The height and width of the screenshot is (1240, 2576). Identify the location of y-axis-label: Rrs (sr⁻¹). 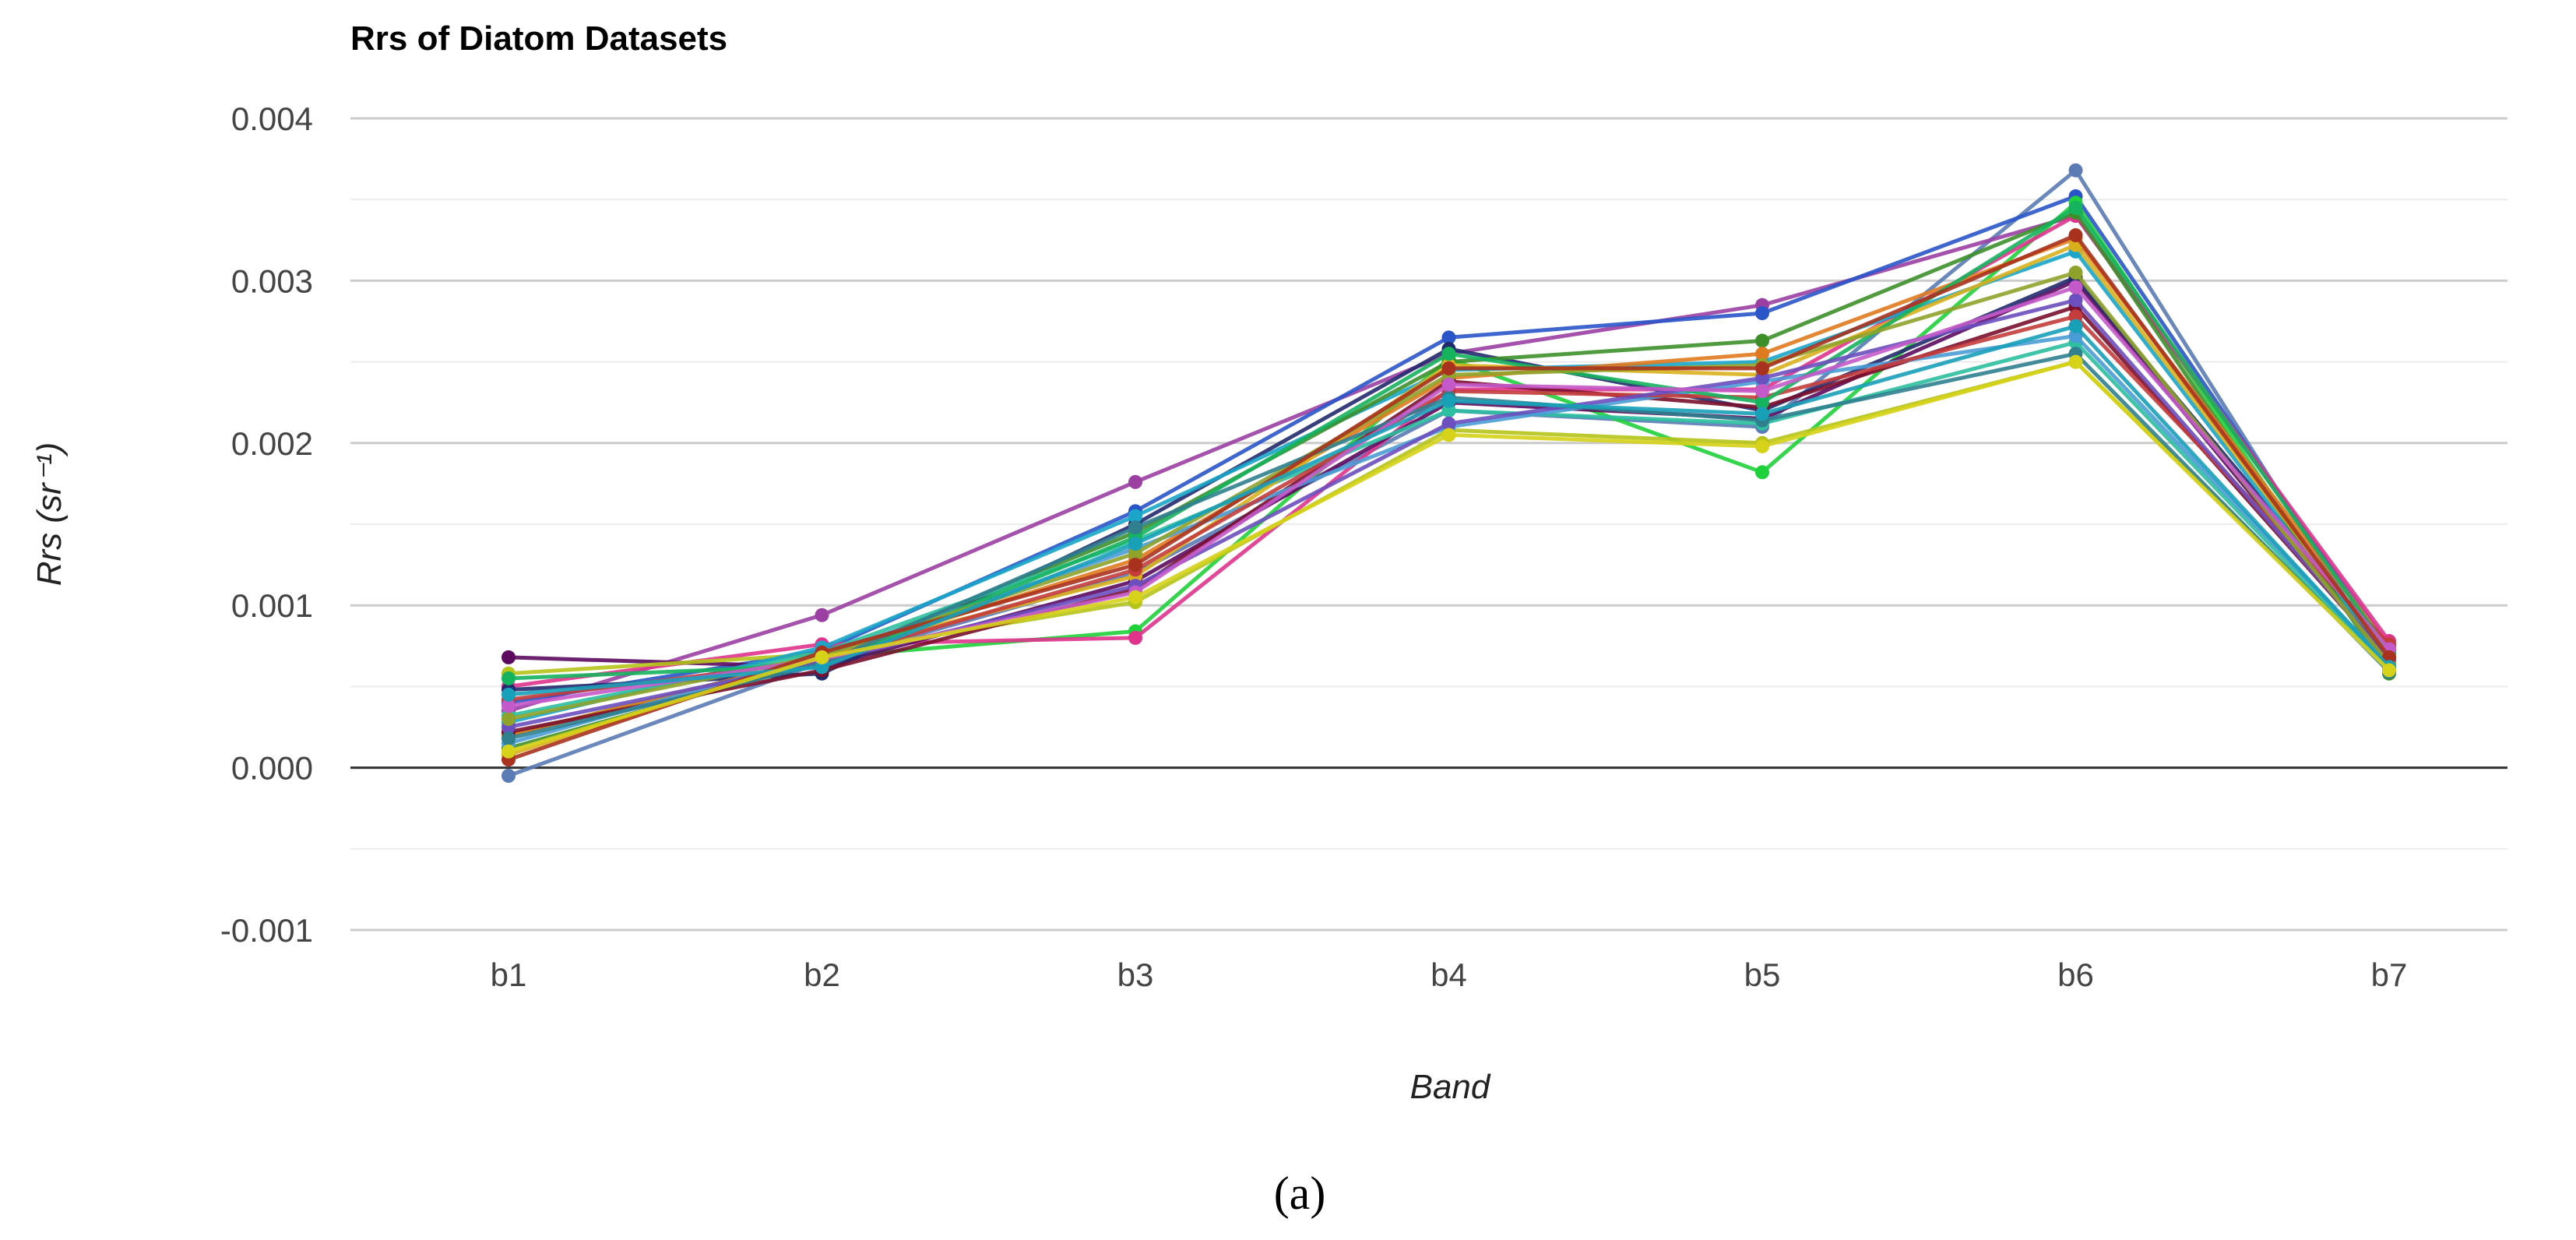
(49, 515).